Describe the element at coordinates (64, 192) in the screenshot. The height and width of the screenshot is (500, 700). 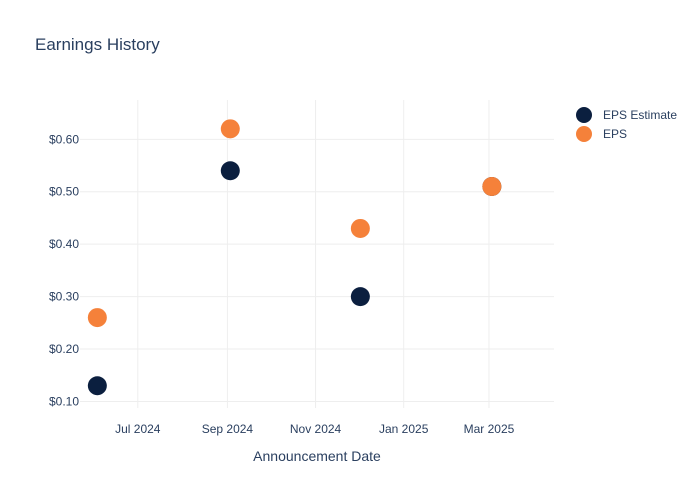
I see `y-tick-label: $0.50` at that location.